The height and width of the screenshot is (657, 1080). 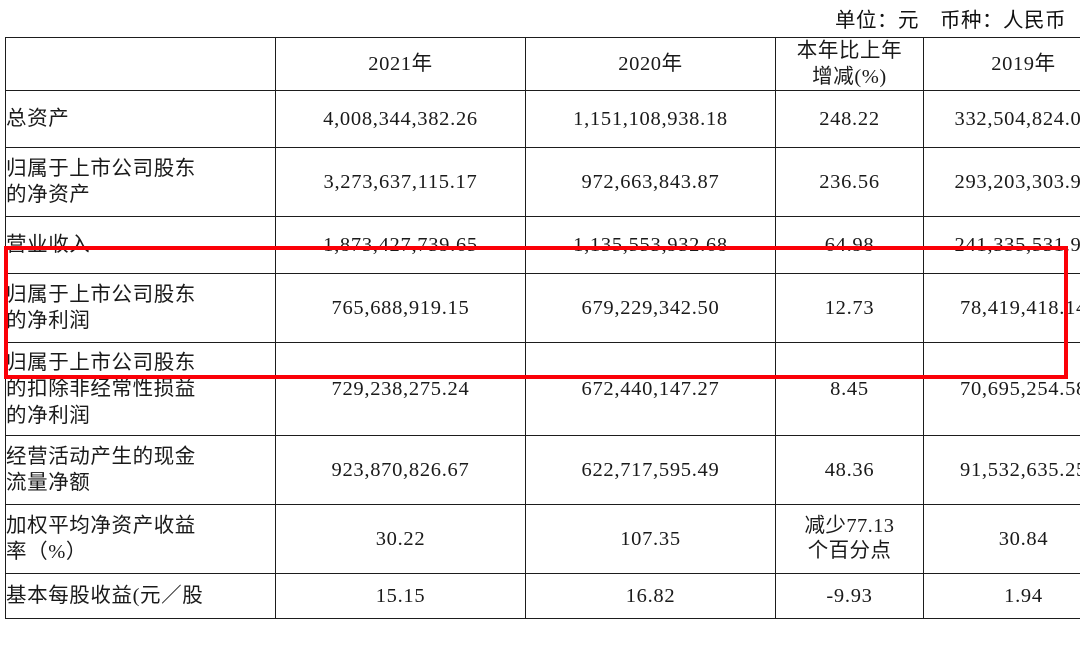 What do you see at coordinates (400, 245) in the screenshot?
I see `cell-2021: 1,873,427,739.65` at bounding box center [400, 245].